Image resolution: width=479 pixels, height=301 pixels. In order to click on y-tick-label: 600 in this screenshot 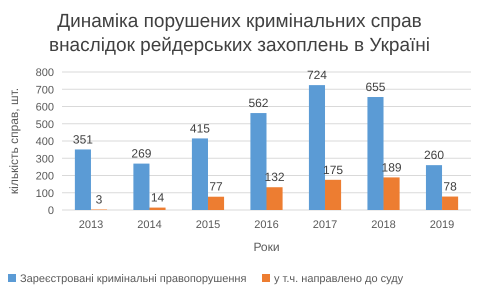, I will do `click(45, 108)`.